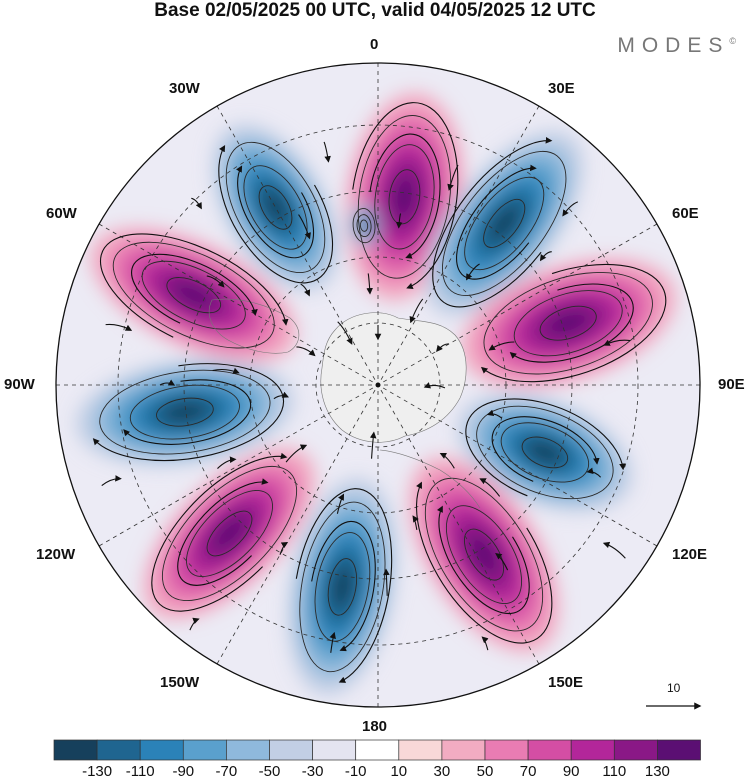  What do you see at coordinates (528, 771) in the screenshot?
I see `colorbar-tick-label: 70` at bounding box center [528, 771].